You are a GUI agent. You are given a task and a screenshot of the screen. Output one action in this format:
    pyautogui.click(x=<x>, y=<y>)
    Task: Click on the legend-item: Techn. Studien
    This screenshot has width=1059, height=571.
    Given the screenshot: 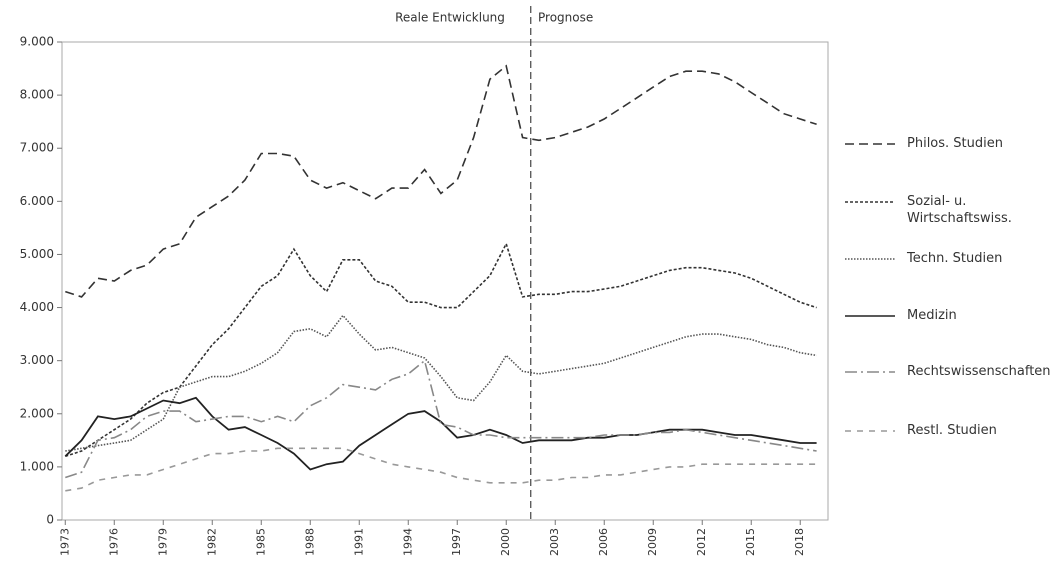 What is the action you would take?
    pyautogui.click(x=944, y=258)
    